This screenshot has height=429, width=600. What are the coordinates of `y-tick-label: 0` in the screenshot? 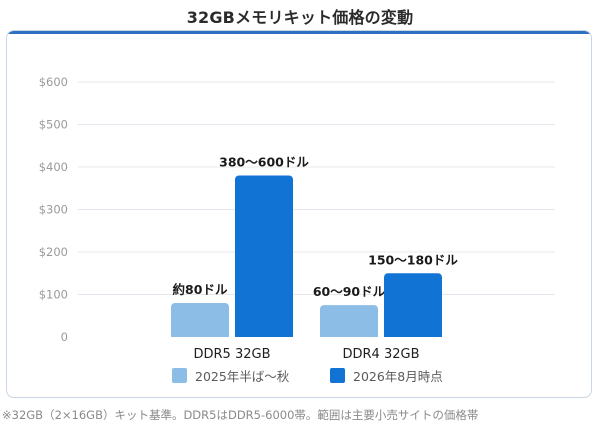 It's located at (64, 337).